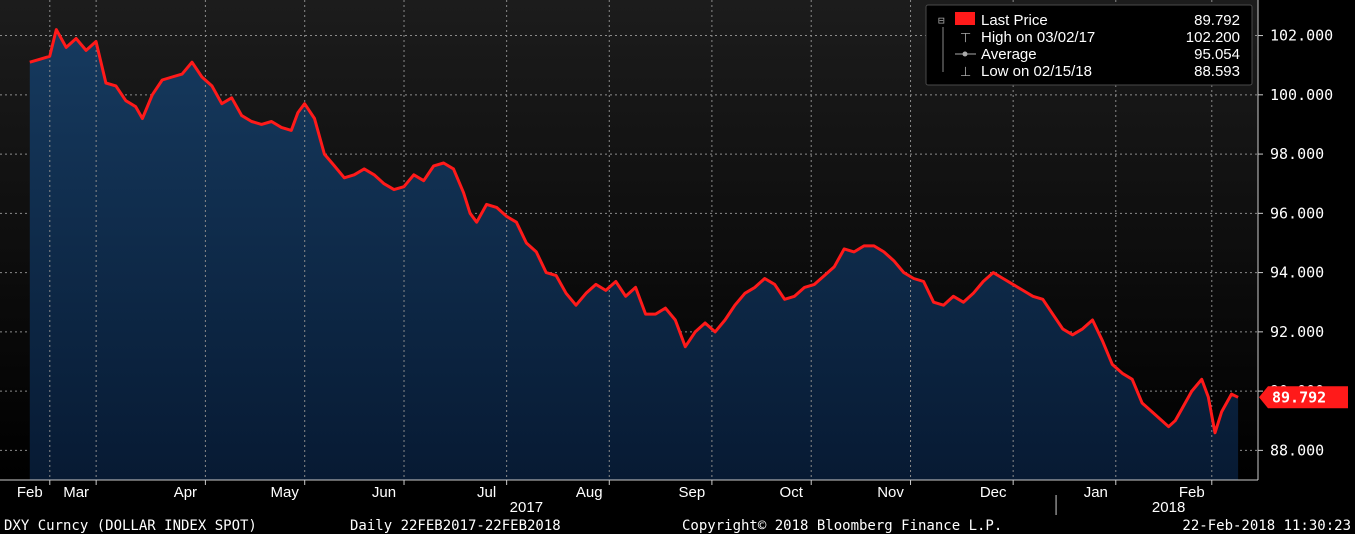  What do you see at coordinates (185, 492) in the screenshot?
I see `x-tick-label: Apr` at bounding box center [185, 492].